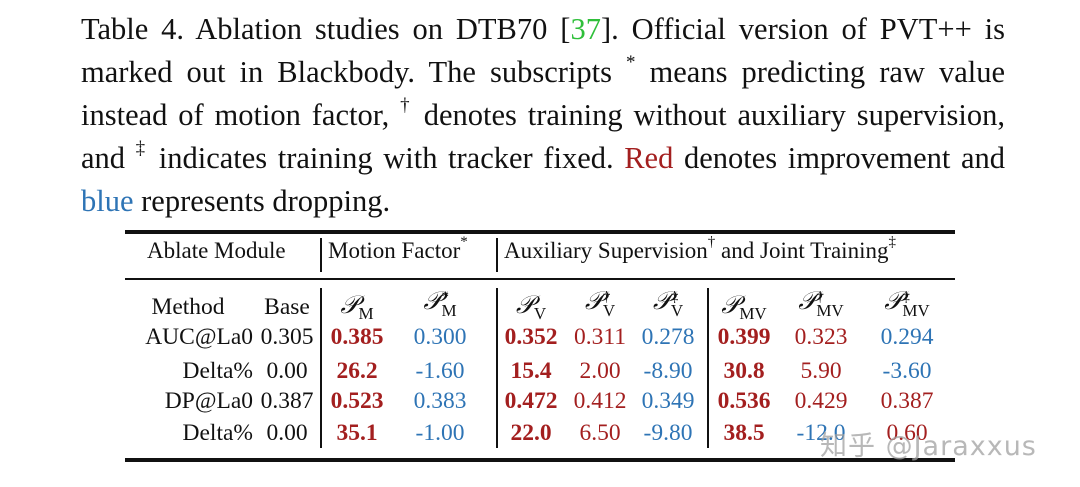 The height and width of the screenshot is (487, 1080). I want to click on table-cell: 35.1, so click(357, 433).